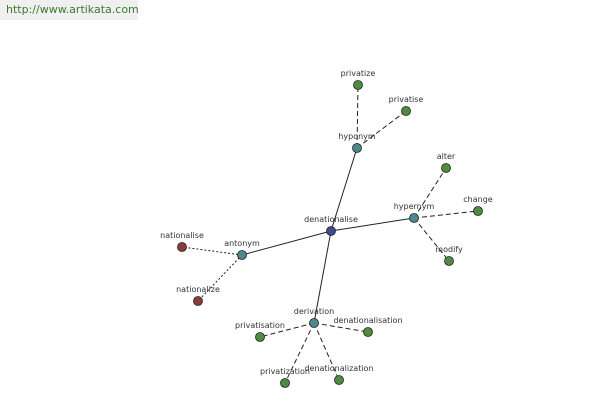  Describe the element at coordinates (367, 320) in the screenshot. I see `node-label: denationalisation` at that location.